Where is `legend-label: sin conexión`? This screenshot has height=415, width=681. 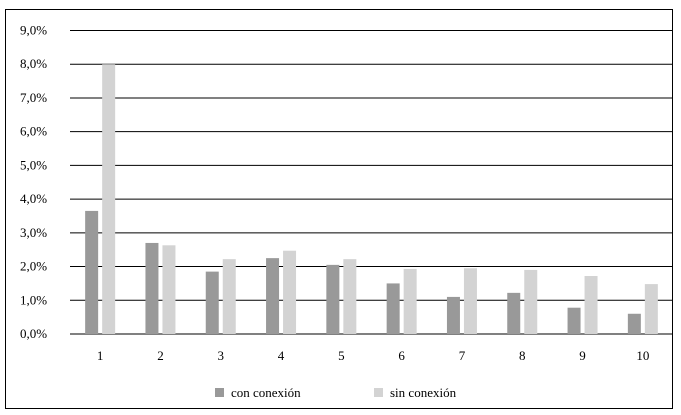 legend-label: sin conexión is located at coordinates (423, 392).